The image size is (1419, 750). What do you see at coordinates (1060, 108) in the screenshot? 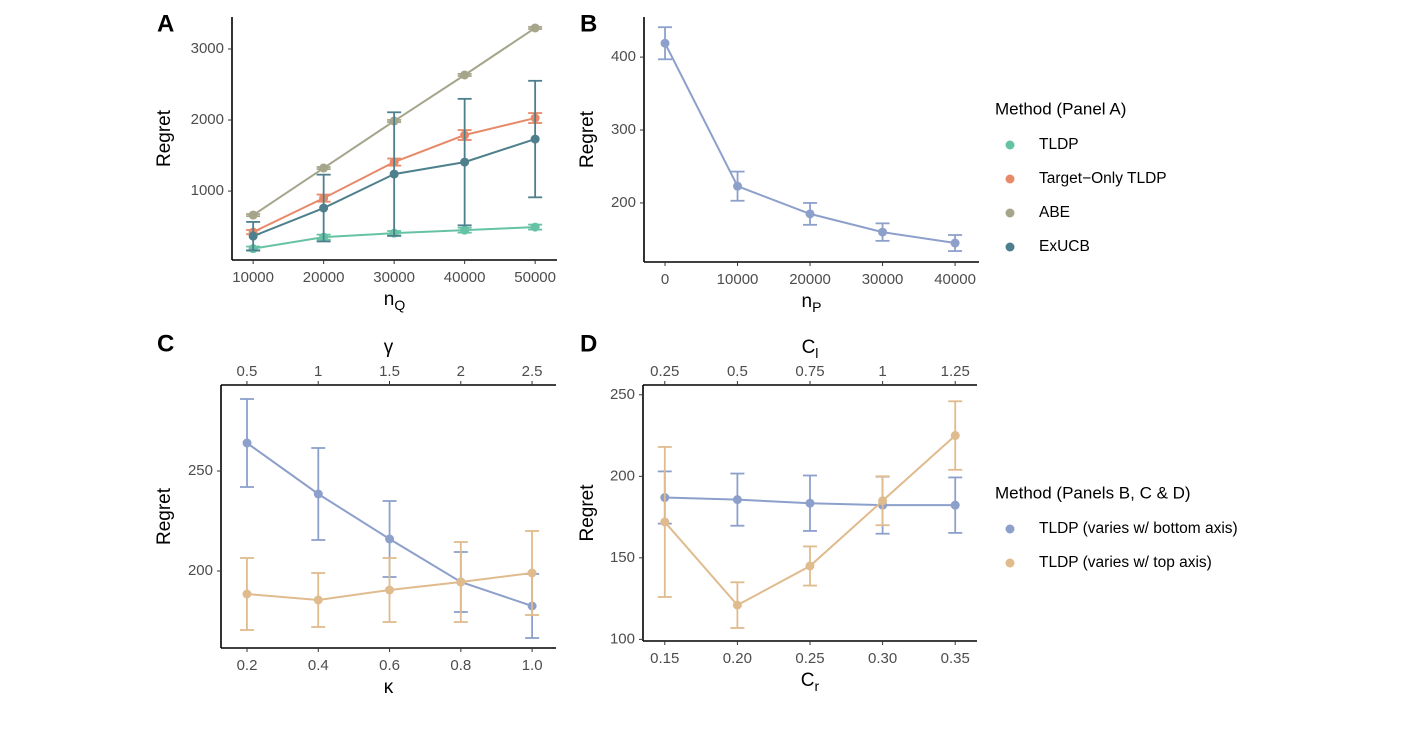
I see `legend-title: Method (Panel A)` at bounding box center [1060, 108].